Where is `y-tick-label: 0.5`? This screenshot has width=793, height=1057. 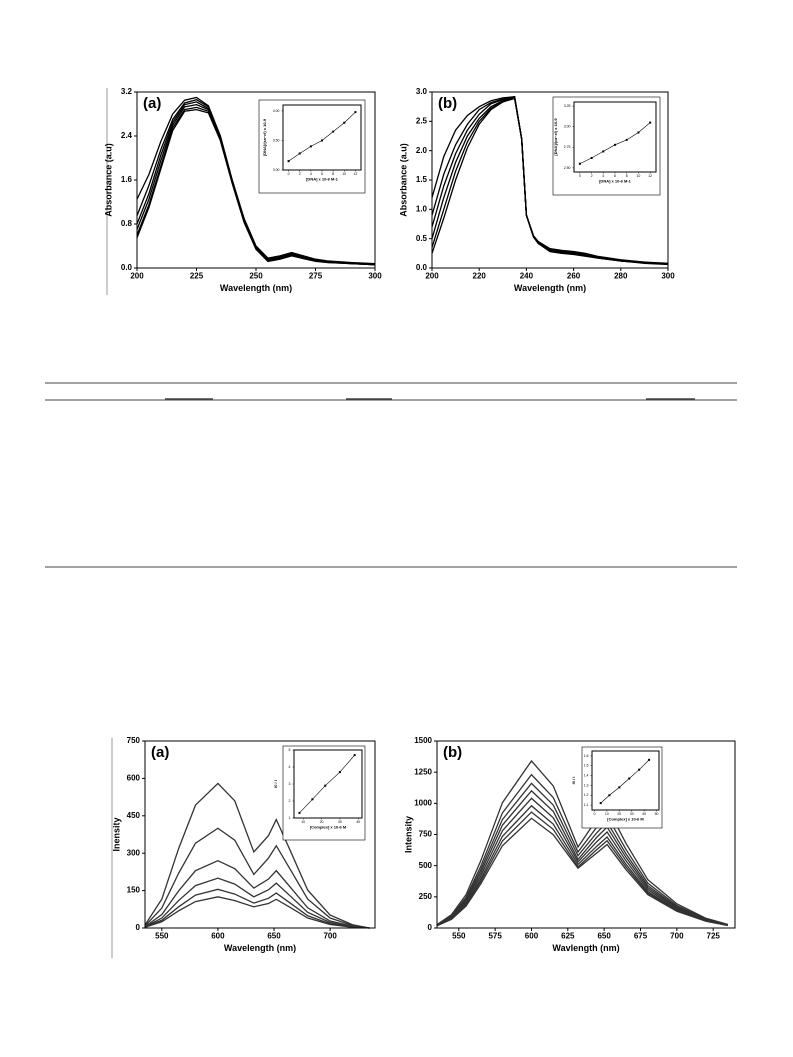 y-tick-label: 0.5 is located at coordinates (422, 238).